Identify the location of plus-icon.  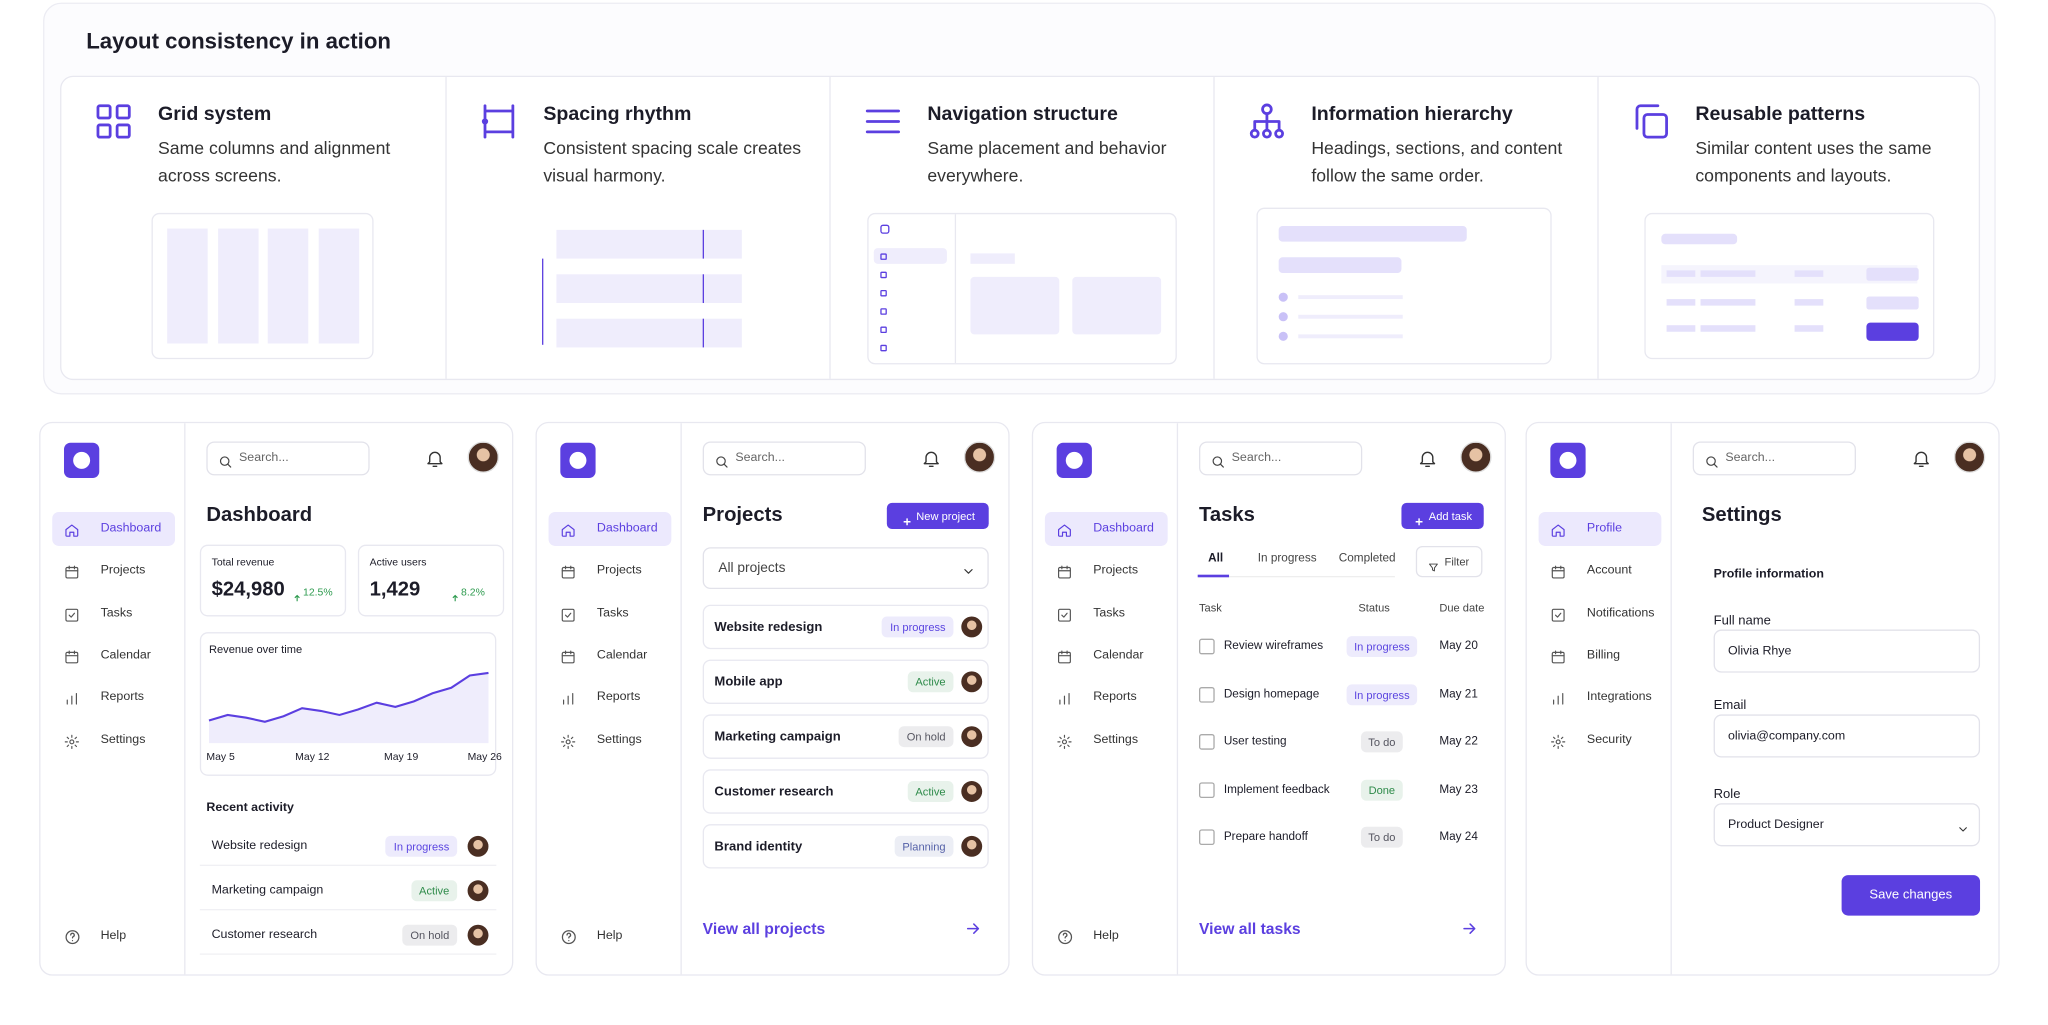
(907, 517).